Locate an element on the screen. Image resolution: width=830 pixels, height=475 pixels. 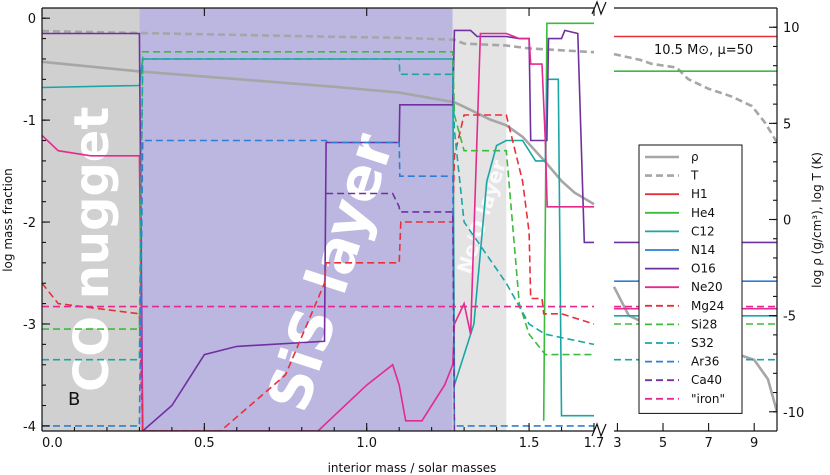
y-tick-label-right-0: 10 is located at coordinates (791, 28).